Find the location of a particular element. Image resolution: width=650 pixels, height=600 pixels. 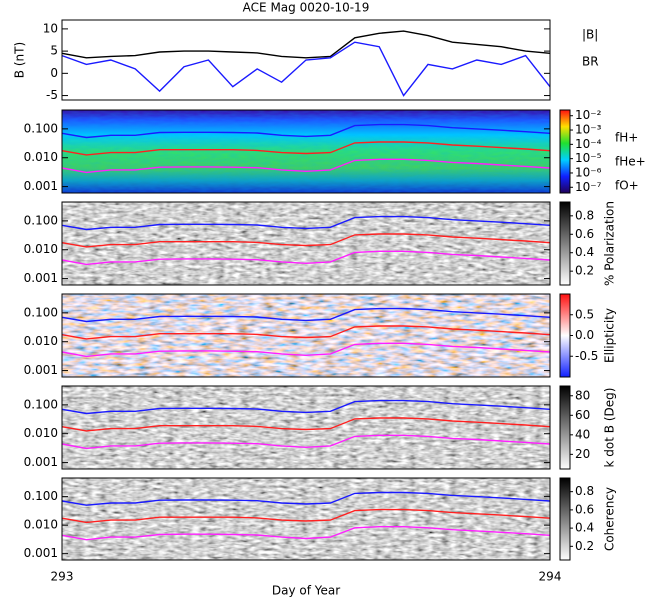

colorbar-tick-label: 10⁻³ is located at coordinates (588, 130).